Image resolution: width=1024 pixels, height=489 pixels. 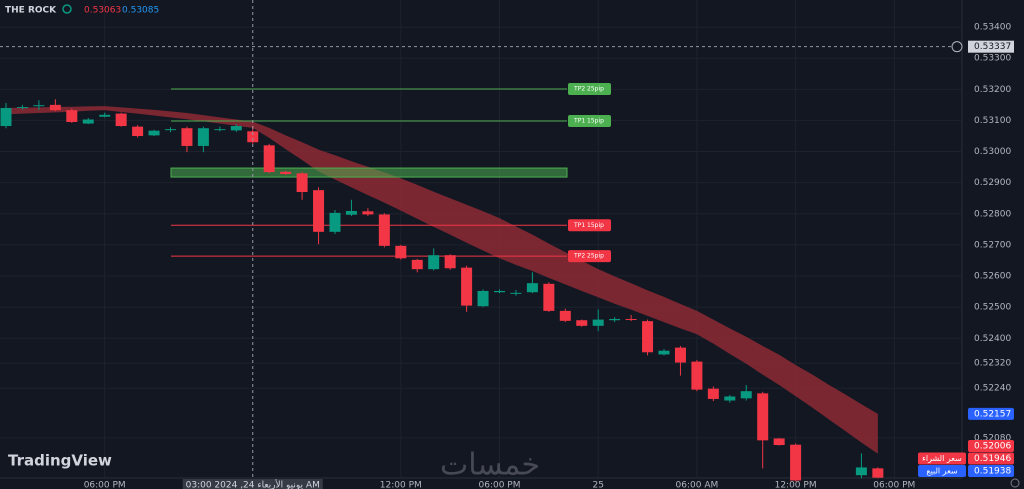 What do you see at coordinates (992, 183) in the screenshot?
I see `y-tick-label: 0.52900` at bounding box center [992, 183].